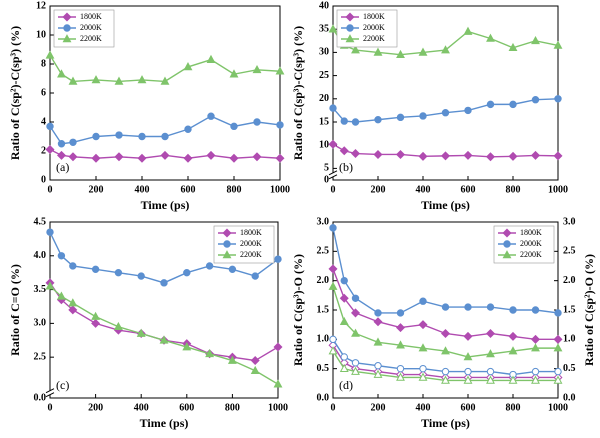 This screenshot has height=438, width=600. I want to click on y-tick-label: 4.5, so click(40, 221).